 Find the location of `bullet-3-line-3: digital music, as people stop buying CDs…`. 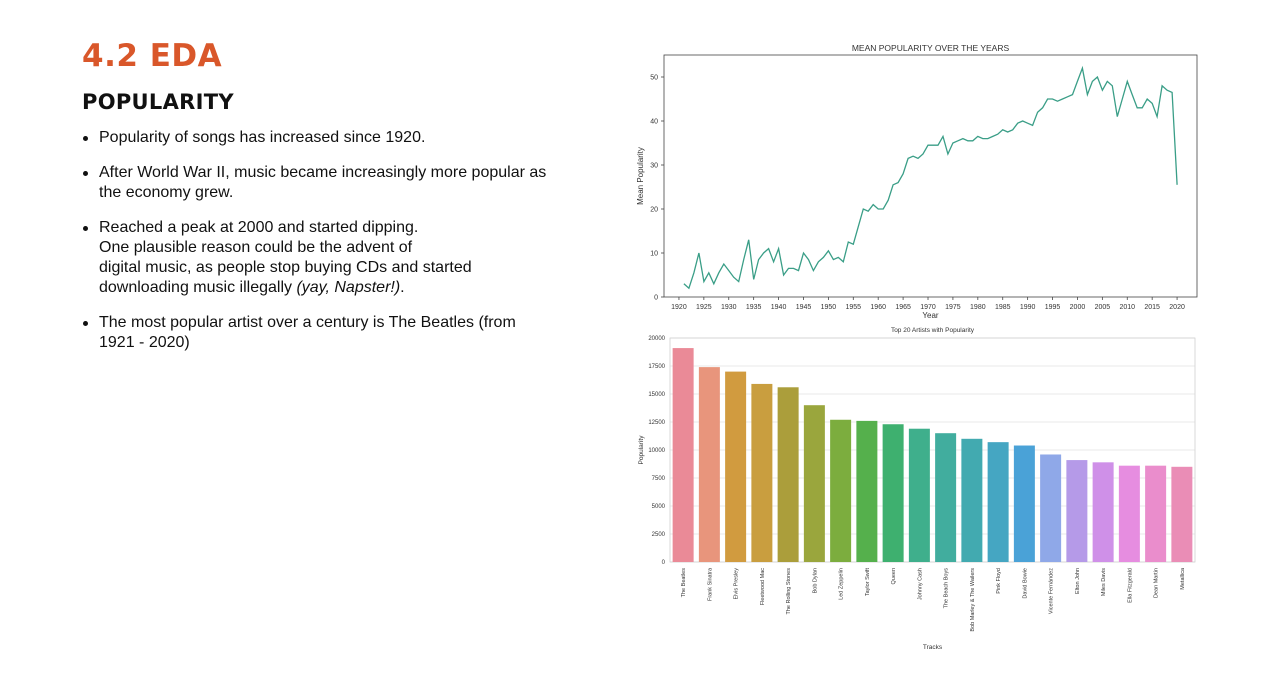

bullet-3-line-3: digital music, as people stop buying CDs… is located at coordinates (285, 267).